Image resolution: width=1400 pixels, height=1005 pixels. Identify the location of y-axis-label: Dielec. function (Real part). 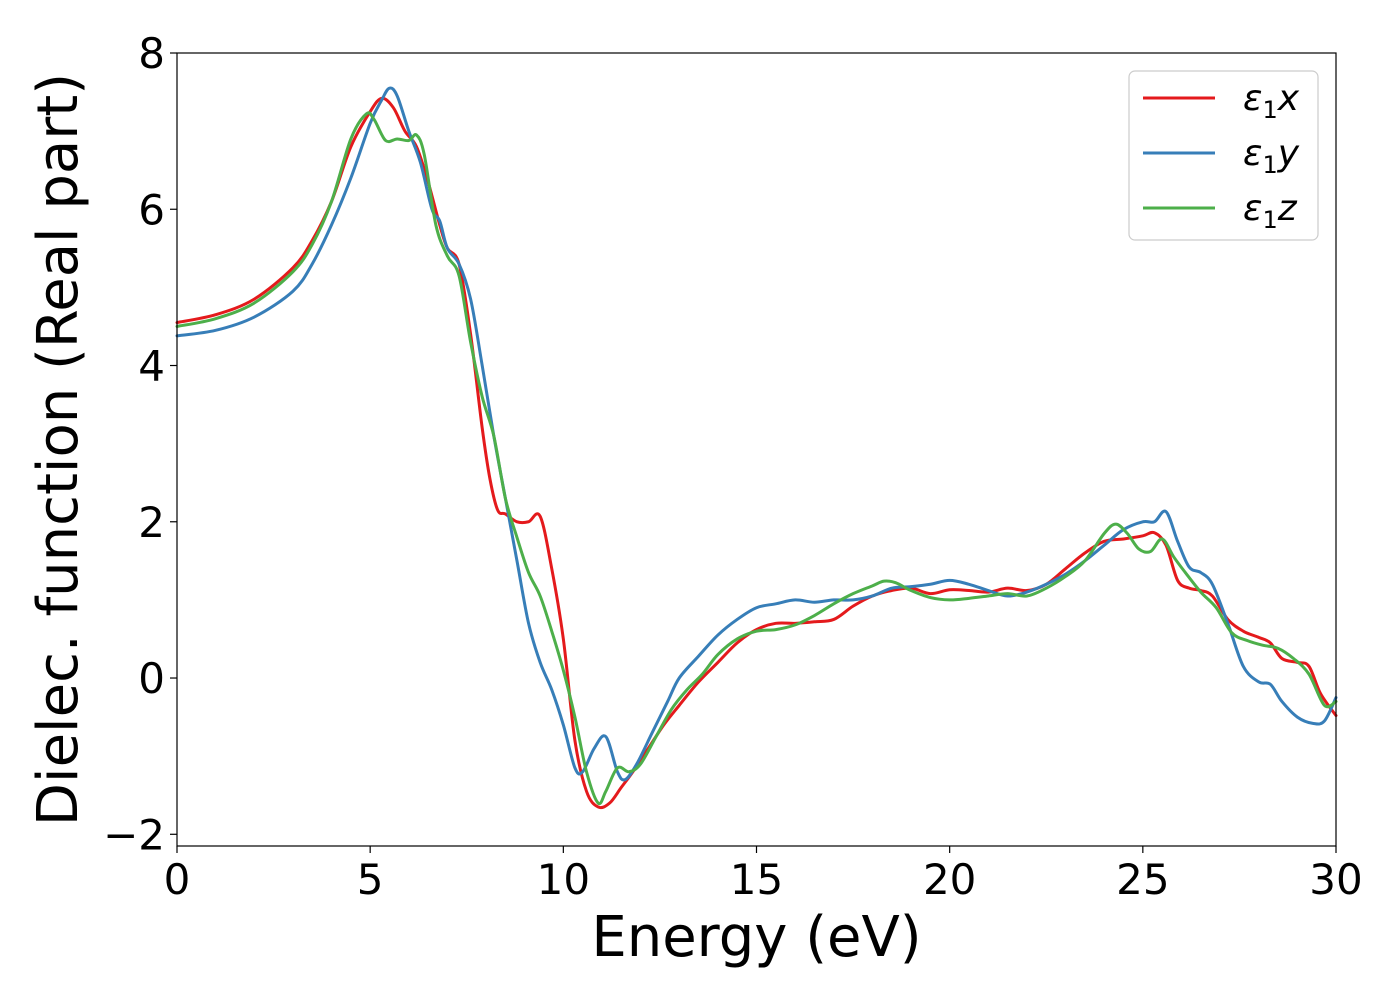
(58, 449).